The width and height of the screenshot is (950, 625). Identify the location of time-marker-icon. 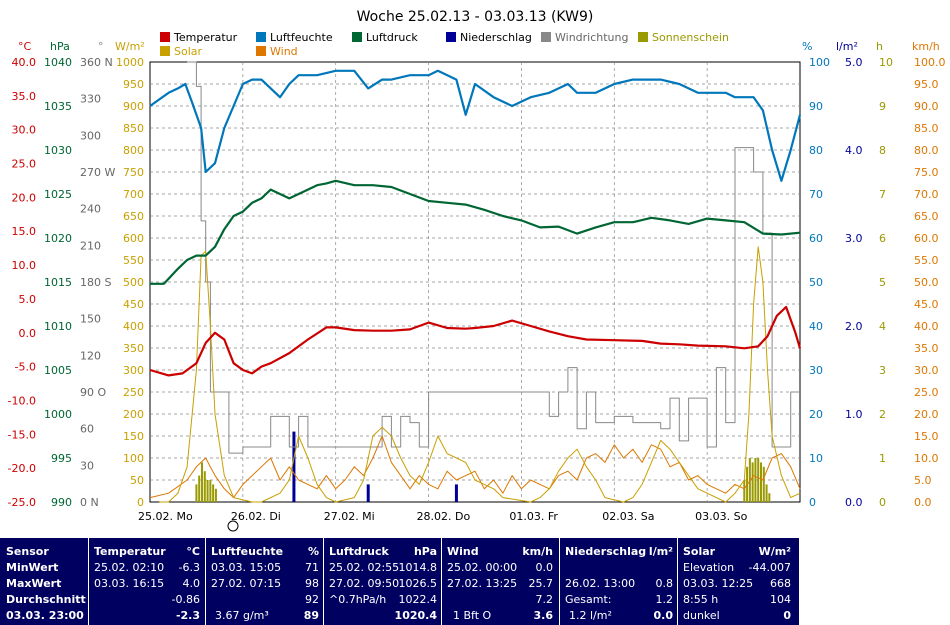
(233, 526).